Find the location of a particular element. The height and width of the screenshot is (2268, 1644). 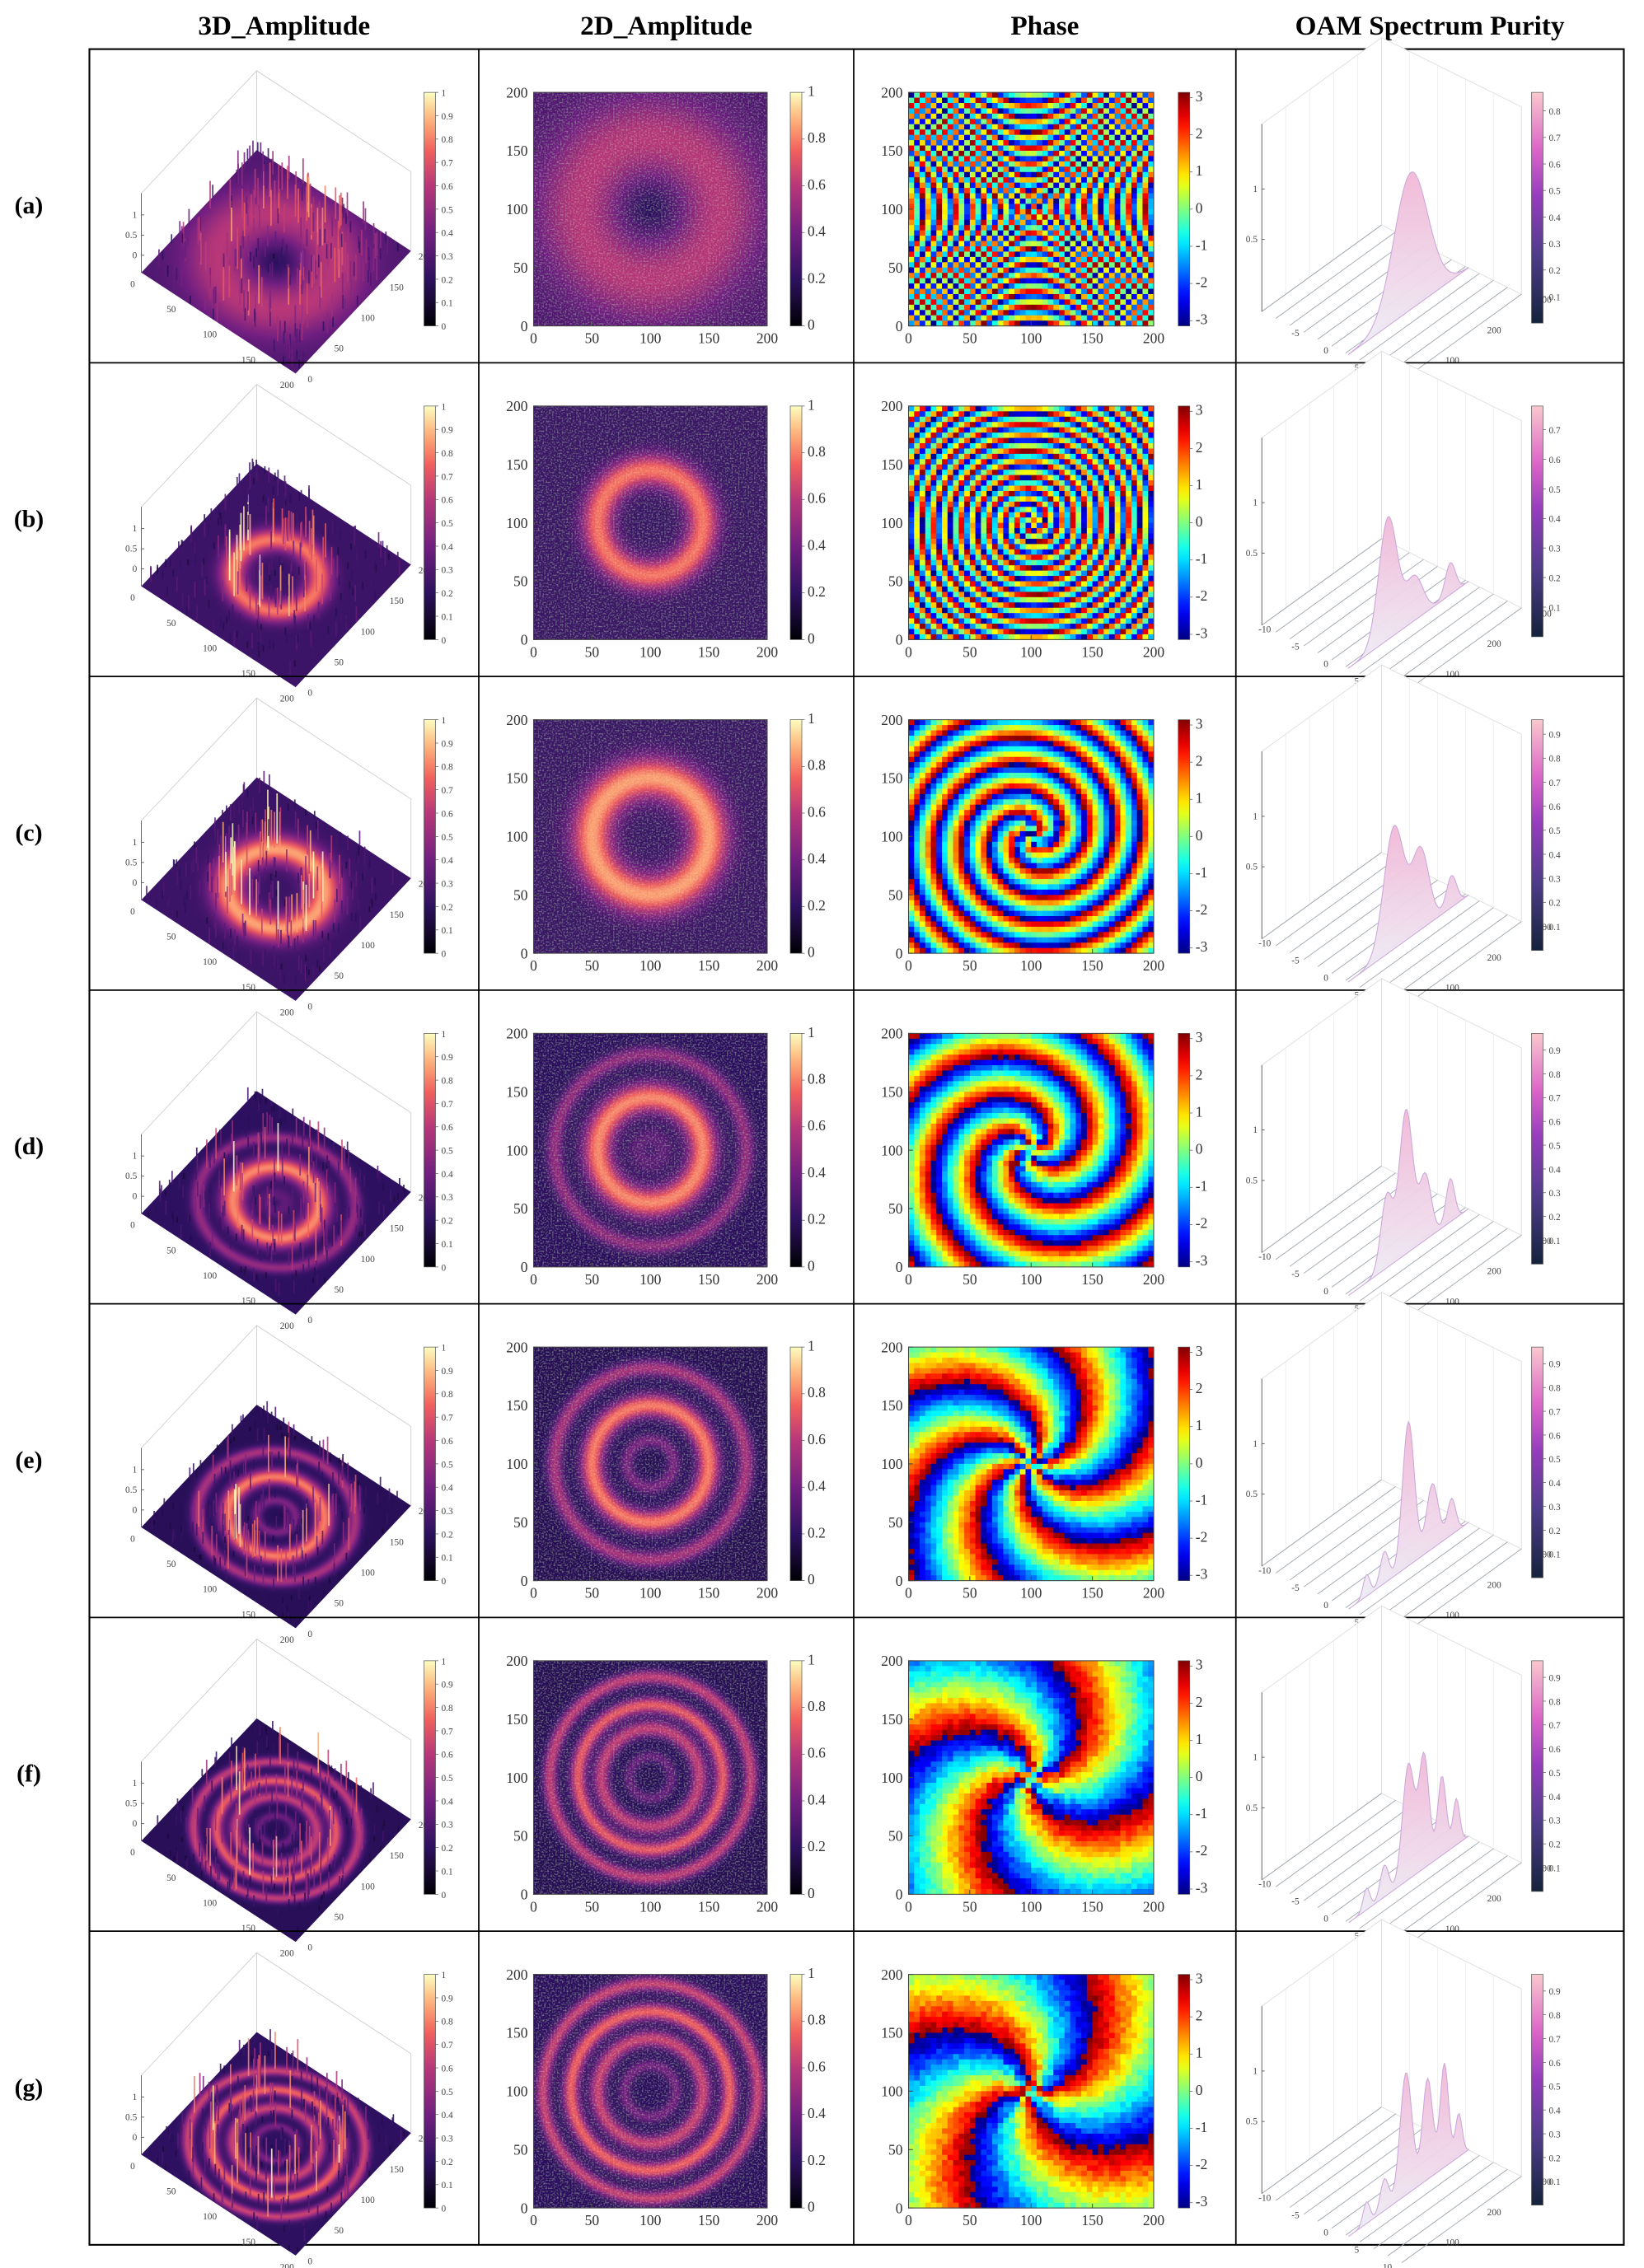

x-tick-label: 100 is located at coordinates (210, 648).